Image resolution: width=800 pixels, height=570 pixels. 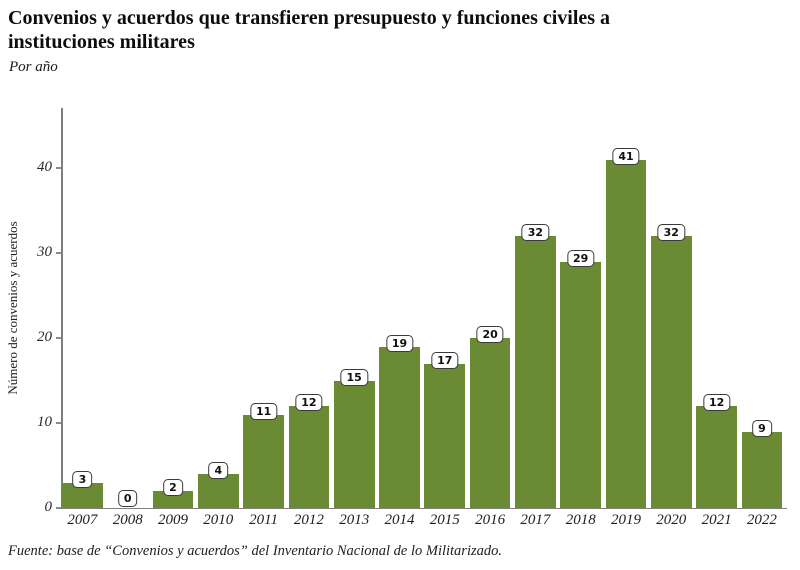 What do you see at coordinates (580, 520) in the screenshot?
I see `x-tick-label: 2018` at bounding box center [580, 520].